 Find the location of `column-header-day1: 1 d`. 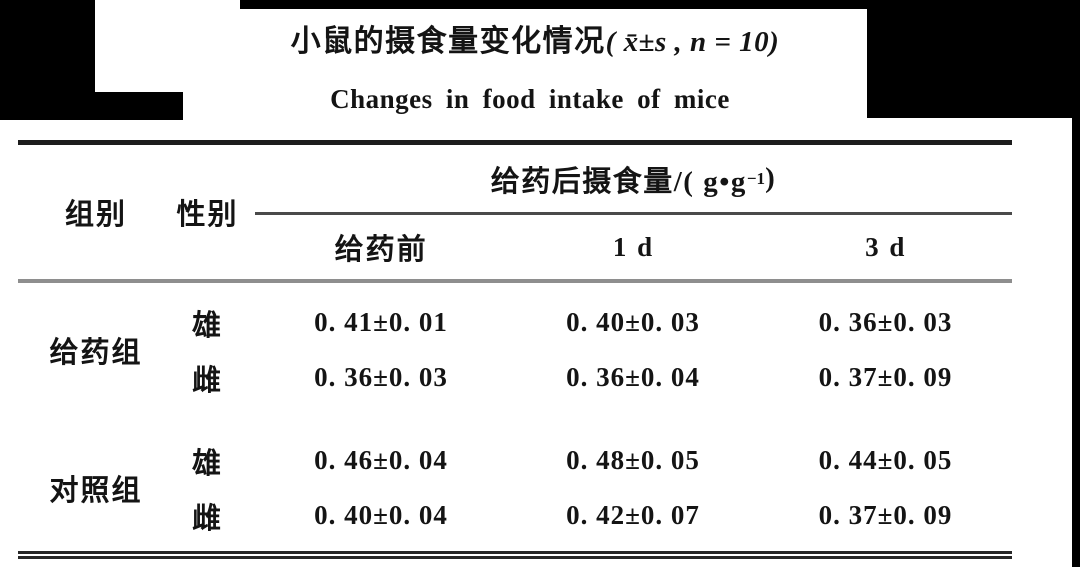

column-header-day1: 1 d is located at coordinates (633, 246).